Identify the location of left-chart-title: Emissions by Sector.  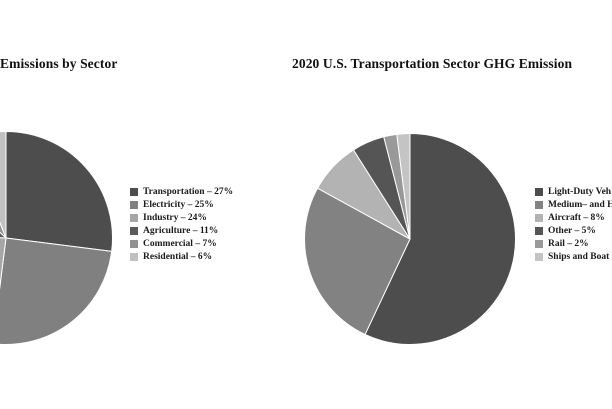
(59, 63).